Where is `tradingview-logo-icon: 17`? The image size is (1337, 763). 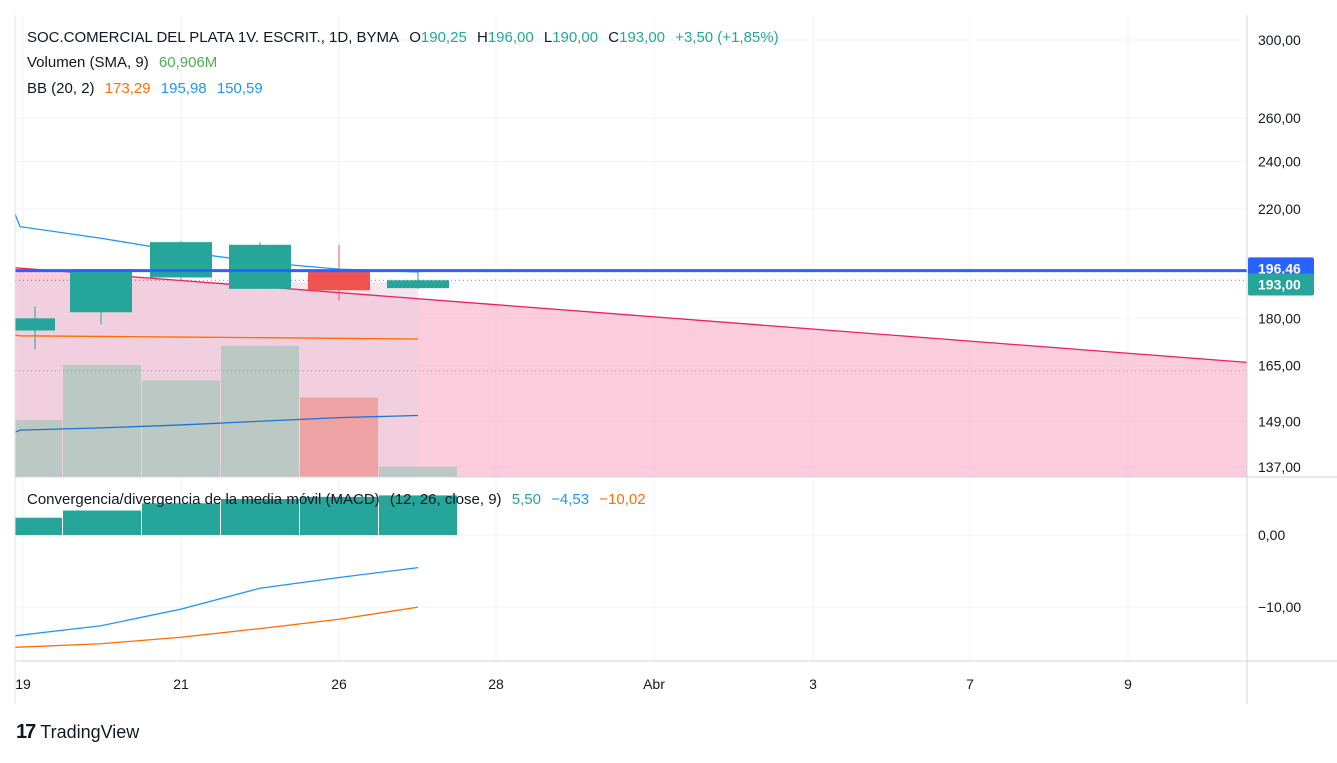
tradingview-logo-icon: 17 is located at coordinates (26, 732).